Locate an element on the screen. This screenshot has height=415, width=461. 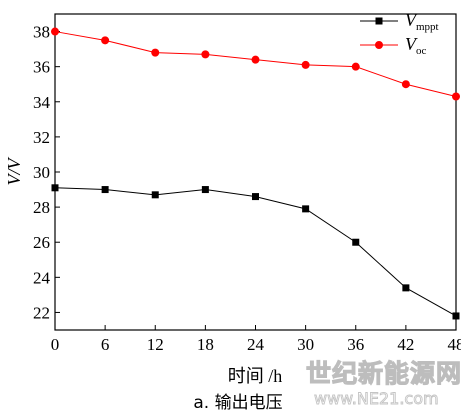
x-tick-label: 36 is located at coordinates (355, 344).